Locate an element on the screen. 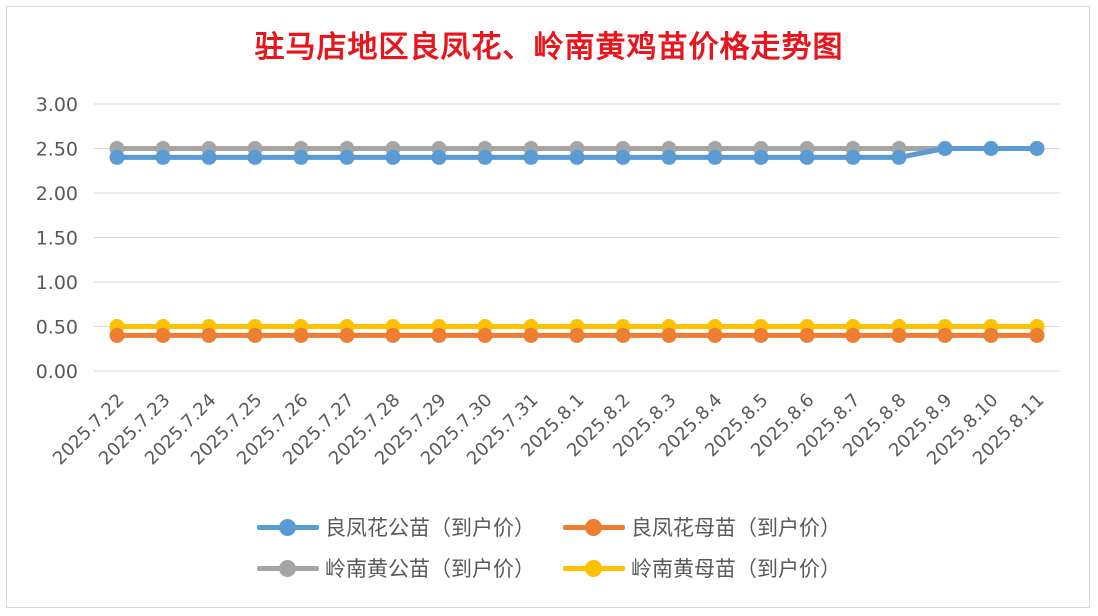 This screenshot has height=616, width=1098. legend-item-1: 良凤花母苗（到户价） is located at coordinates (702, 527).